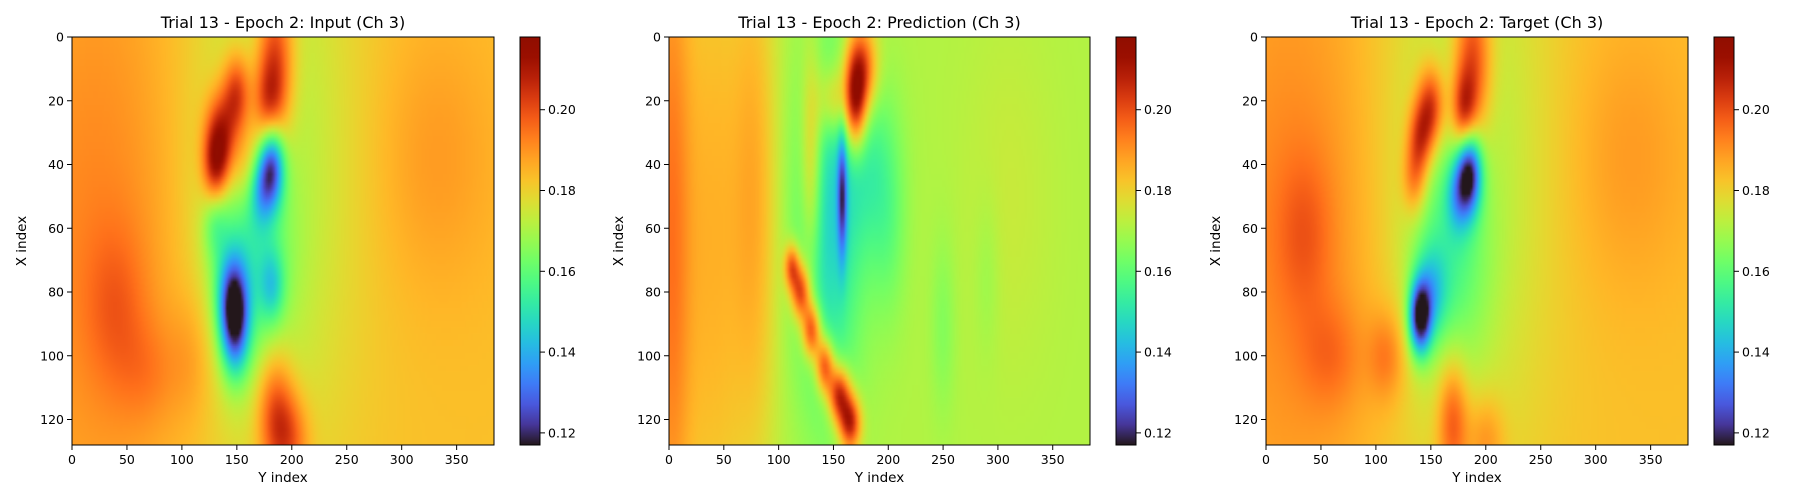 This screenshot has width=1800, height=500. Describe the element at coordinates (282, 22) in the screenshot. I see `chart-title: Trial 13 - Epoch 2: Input (Ch 3)` at that location.